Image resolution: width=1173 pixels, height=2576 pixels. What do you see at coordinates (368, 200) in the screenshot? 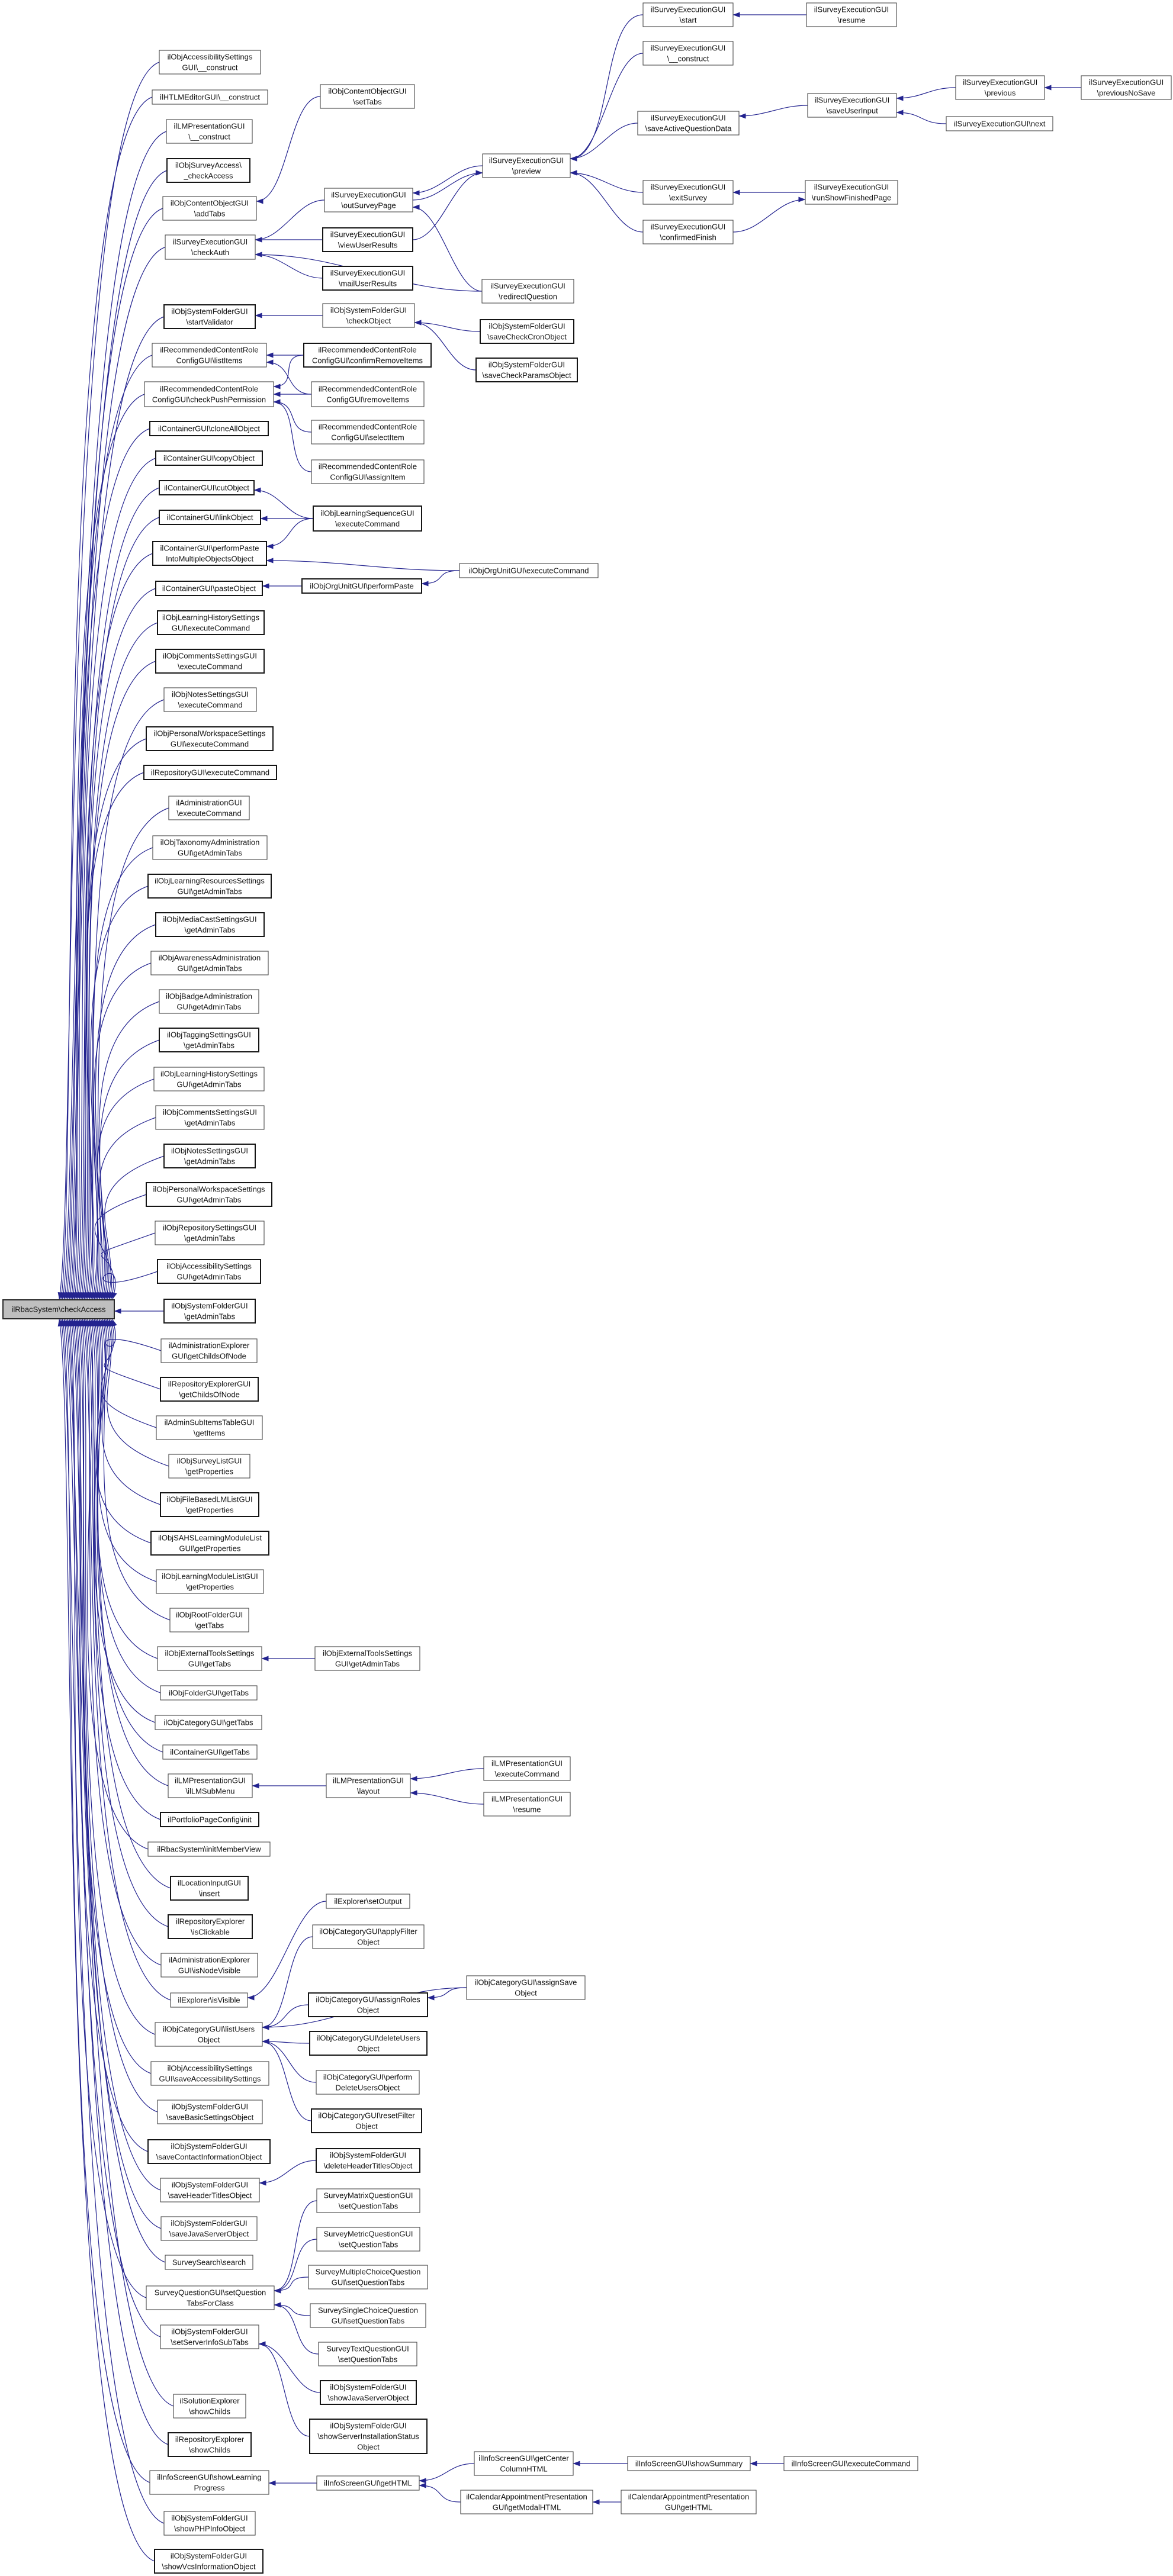
I see `function-node-n08: ilSurveyExecutionGUI \outSurveyPage` at bounding box center [368, 200].